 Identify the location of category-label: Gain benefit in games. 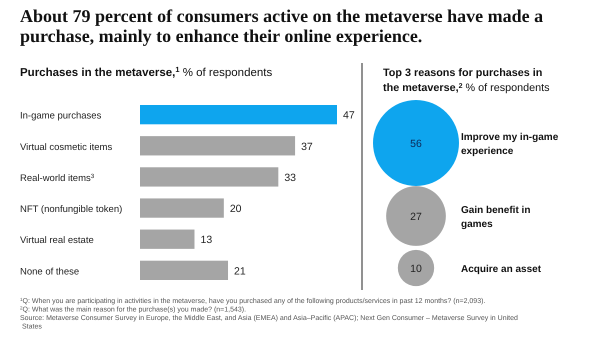
(495, 217).